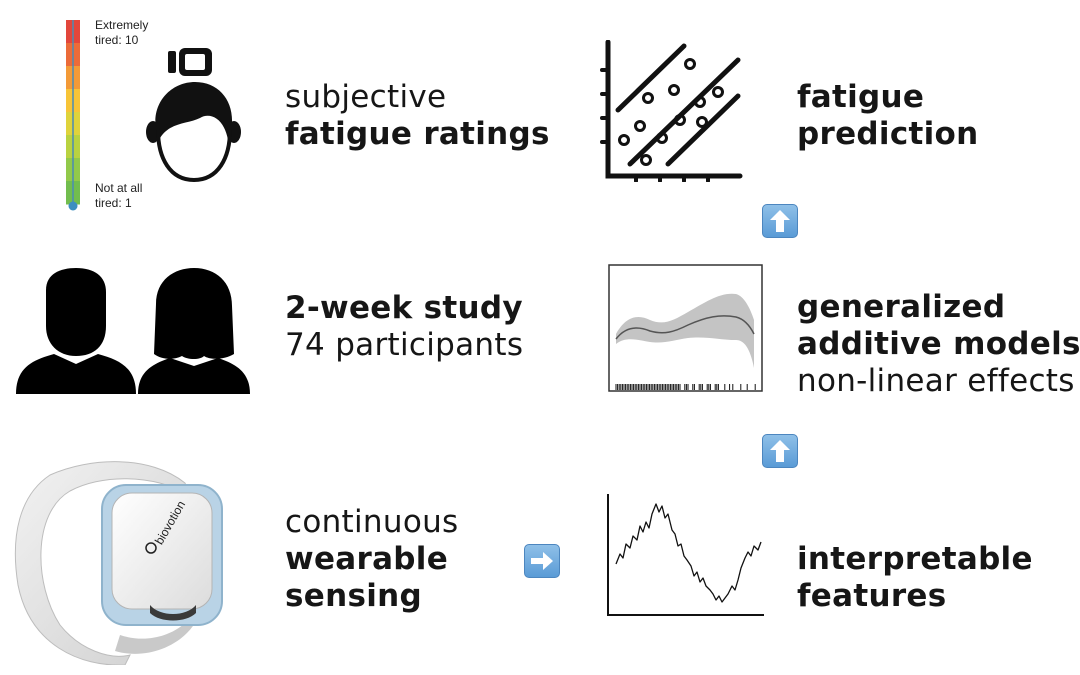 The height and width of the screenshot is (675, 1080). I want to click on scale-bottom-label: Not at all tired: 1, so click(119, 195).